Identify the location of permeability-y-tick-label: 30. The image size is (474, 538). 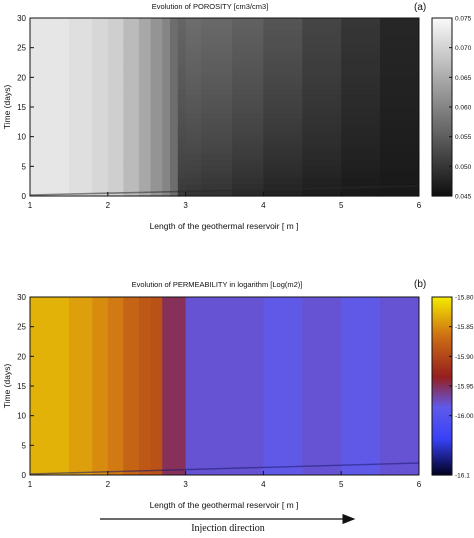
(21, 297).